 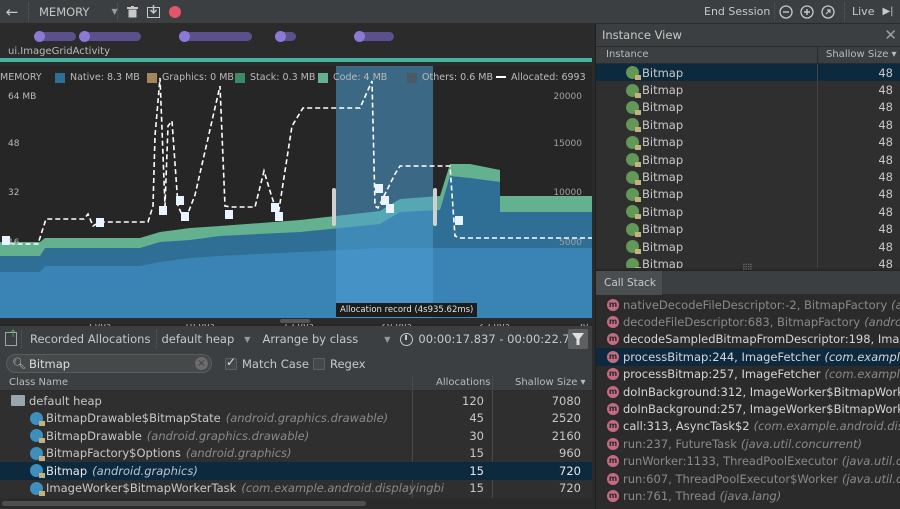 What do you see at coordinates (319, 364) in the screenshot?
I see `regex-checkbox` at bounding box center [319, 364].